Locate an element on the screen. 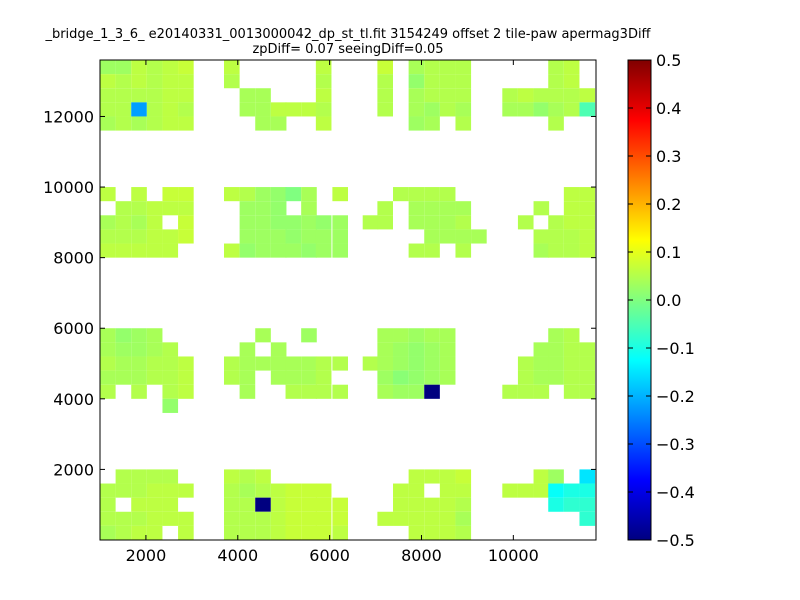  colorbar-tick-label: −0.3 is located at coordinates (675, 444).